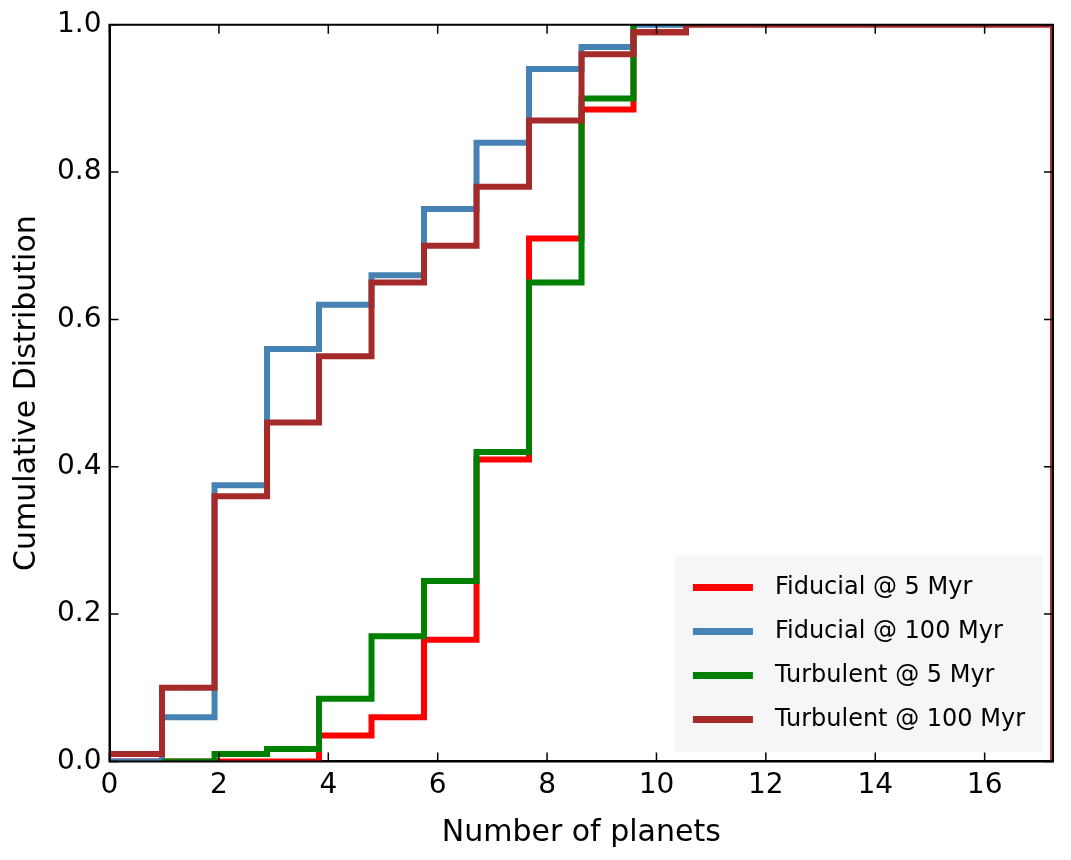  I want to click on legend-label: Turbulent @ 5 Myr, so click(884, 673).